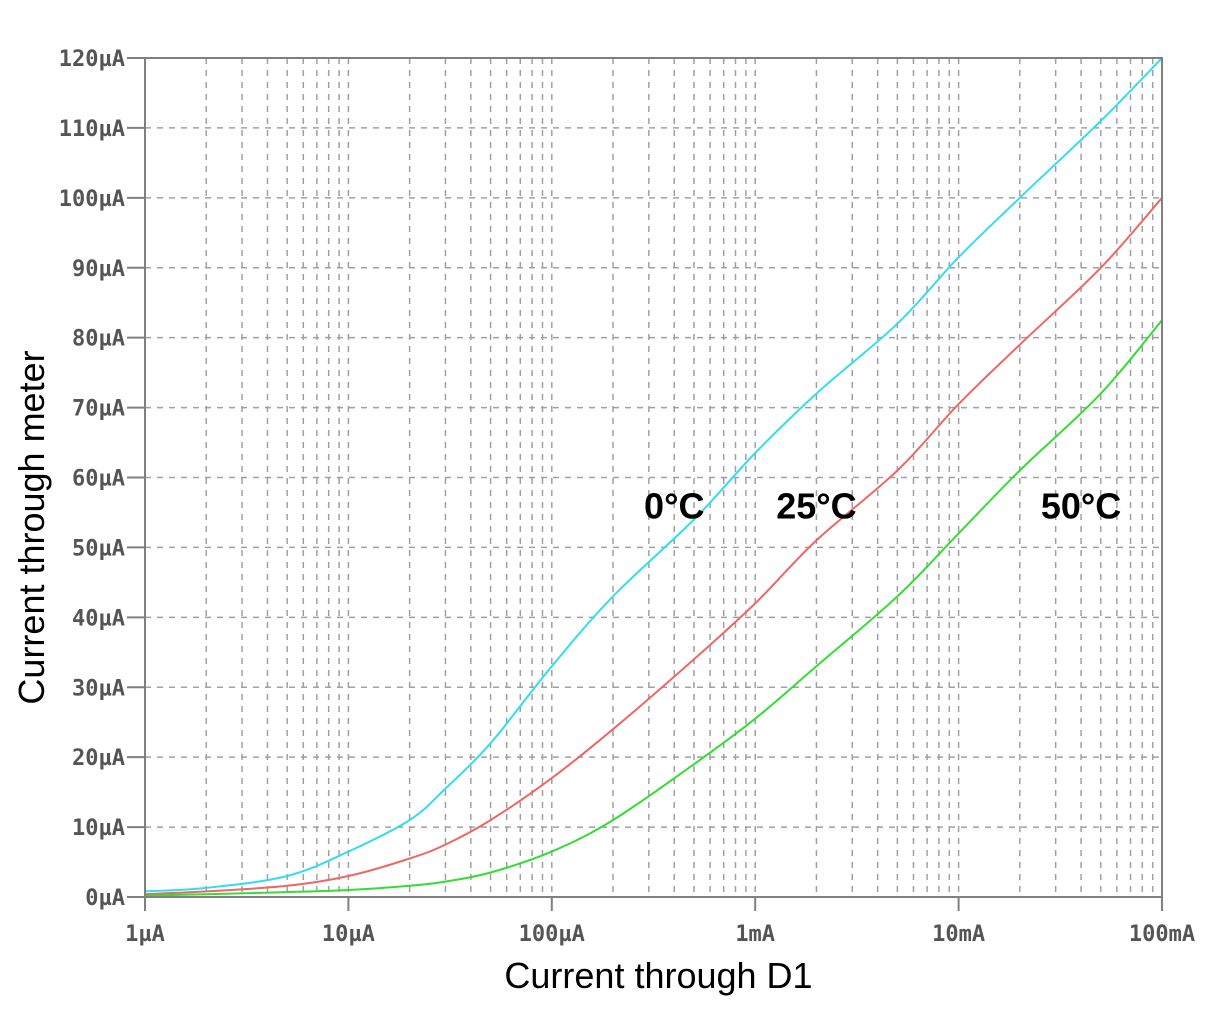  Describe the element at coordinates (674, 505) in the screenshot. I see `series-label: 0°C` at that location.